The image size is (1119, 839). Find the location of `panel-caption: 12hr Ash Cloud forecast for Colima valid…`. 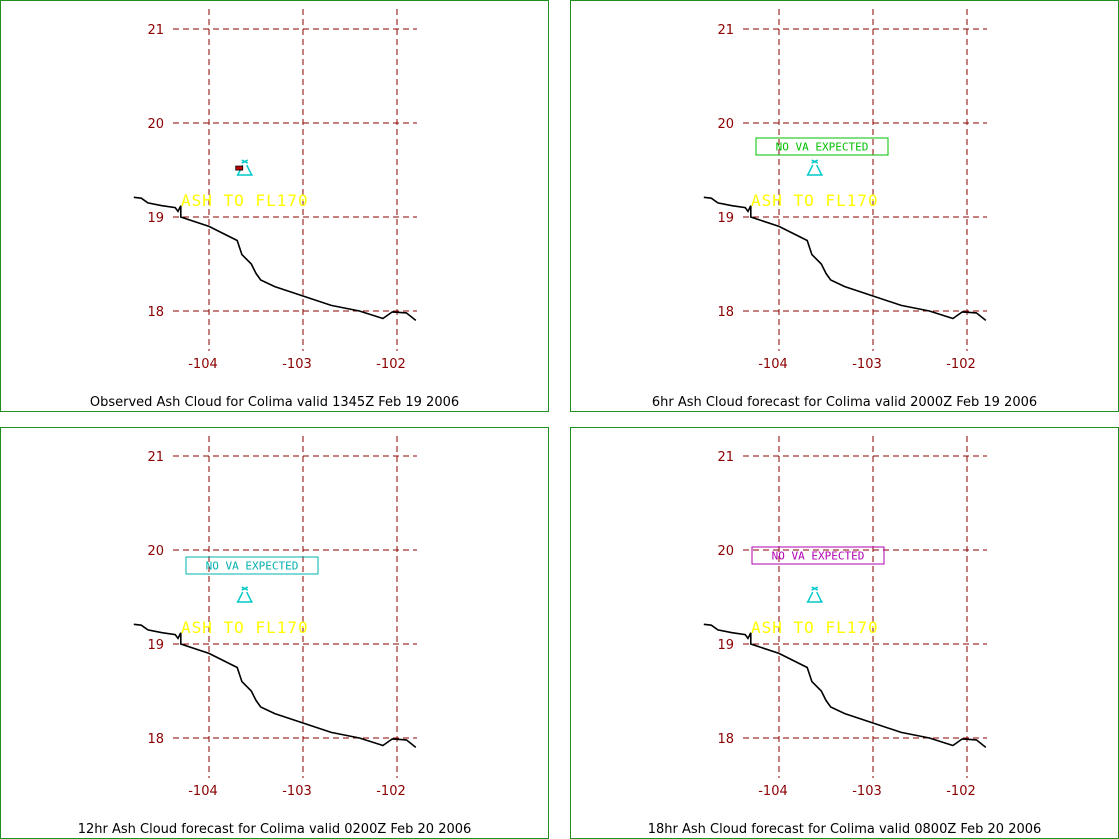

panel-caption: 12hr Ash Cloud forecast for Colima valid… is located at coordinates (274, 829).